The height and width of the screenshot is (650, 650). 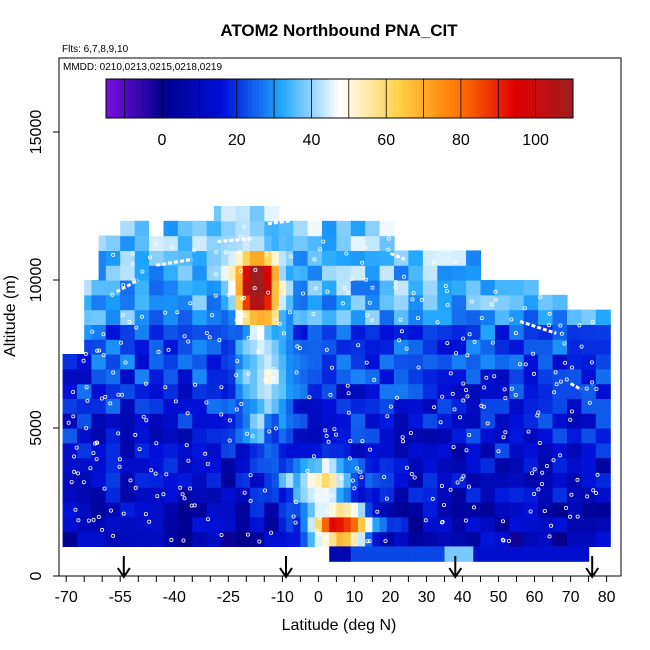 I want to click on profile-arrow, so click(x=592, y=567).